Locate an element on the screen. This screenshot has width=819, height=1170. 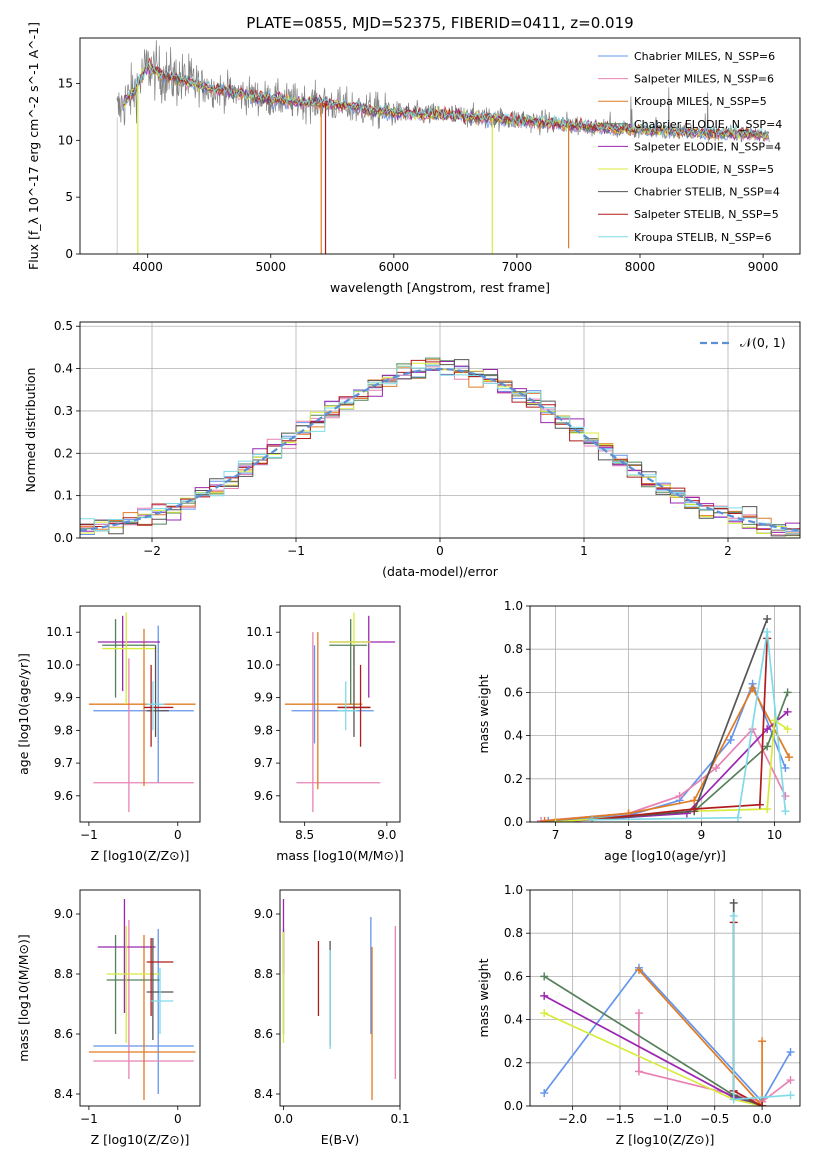
x-tick-label: 7 is located at coordinates (556, 835).